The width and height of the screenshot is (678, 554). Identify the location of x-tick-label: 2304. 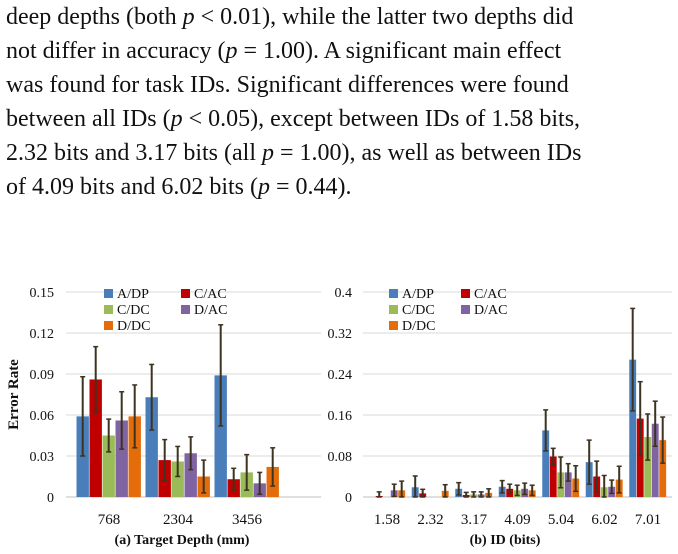
(178, 520).